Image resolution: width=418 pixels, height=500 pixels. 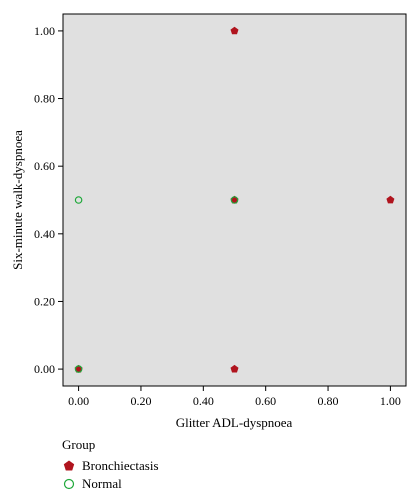 I want to click on legend-label-bronchiectasis: Bronchiectasis, so click(x=120, y=465).